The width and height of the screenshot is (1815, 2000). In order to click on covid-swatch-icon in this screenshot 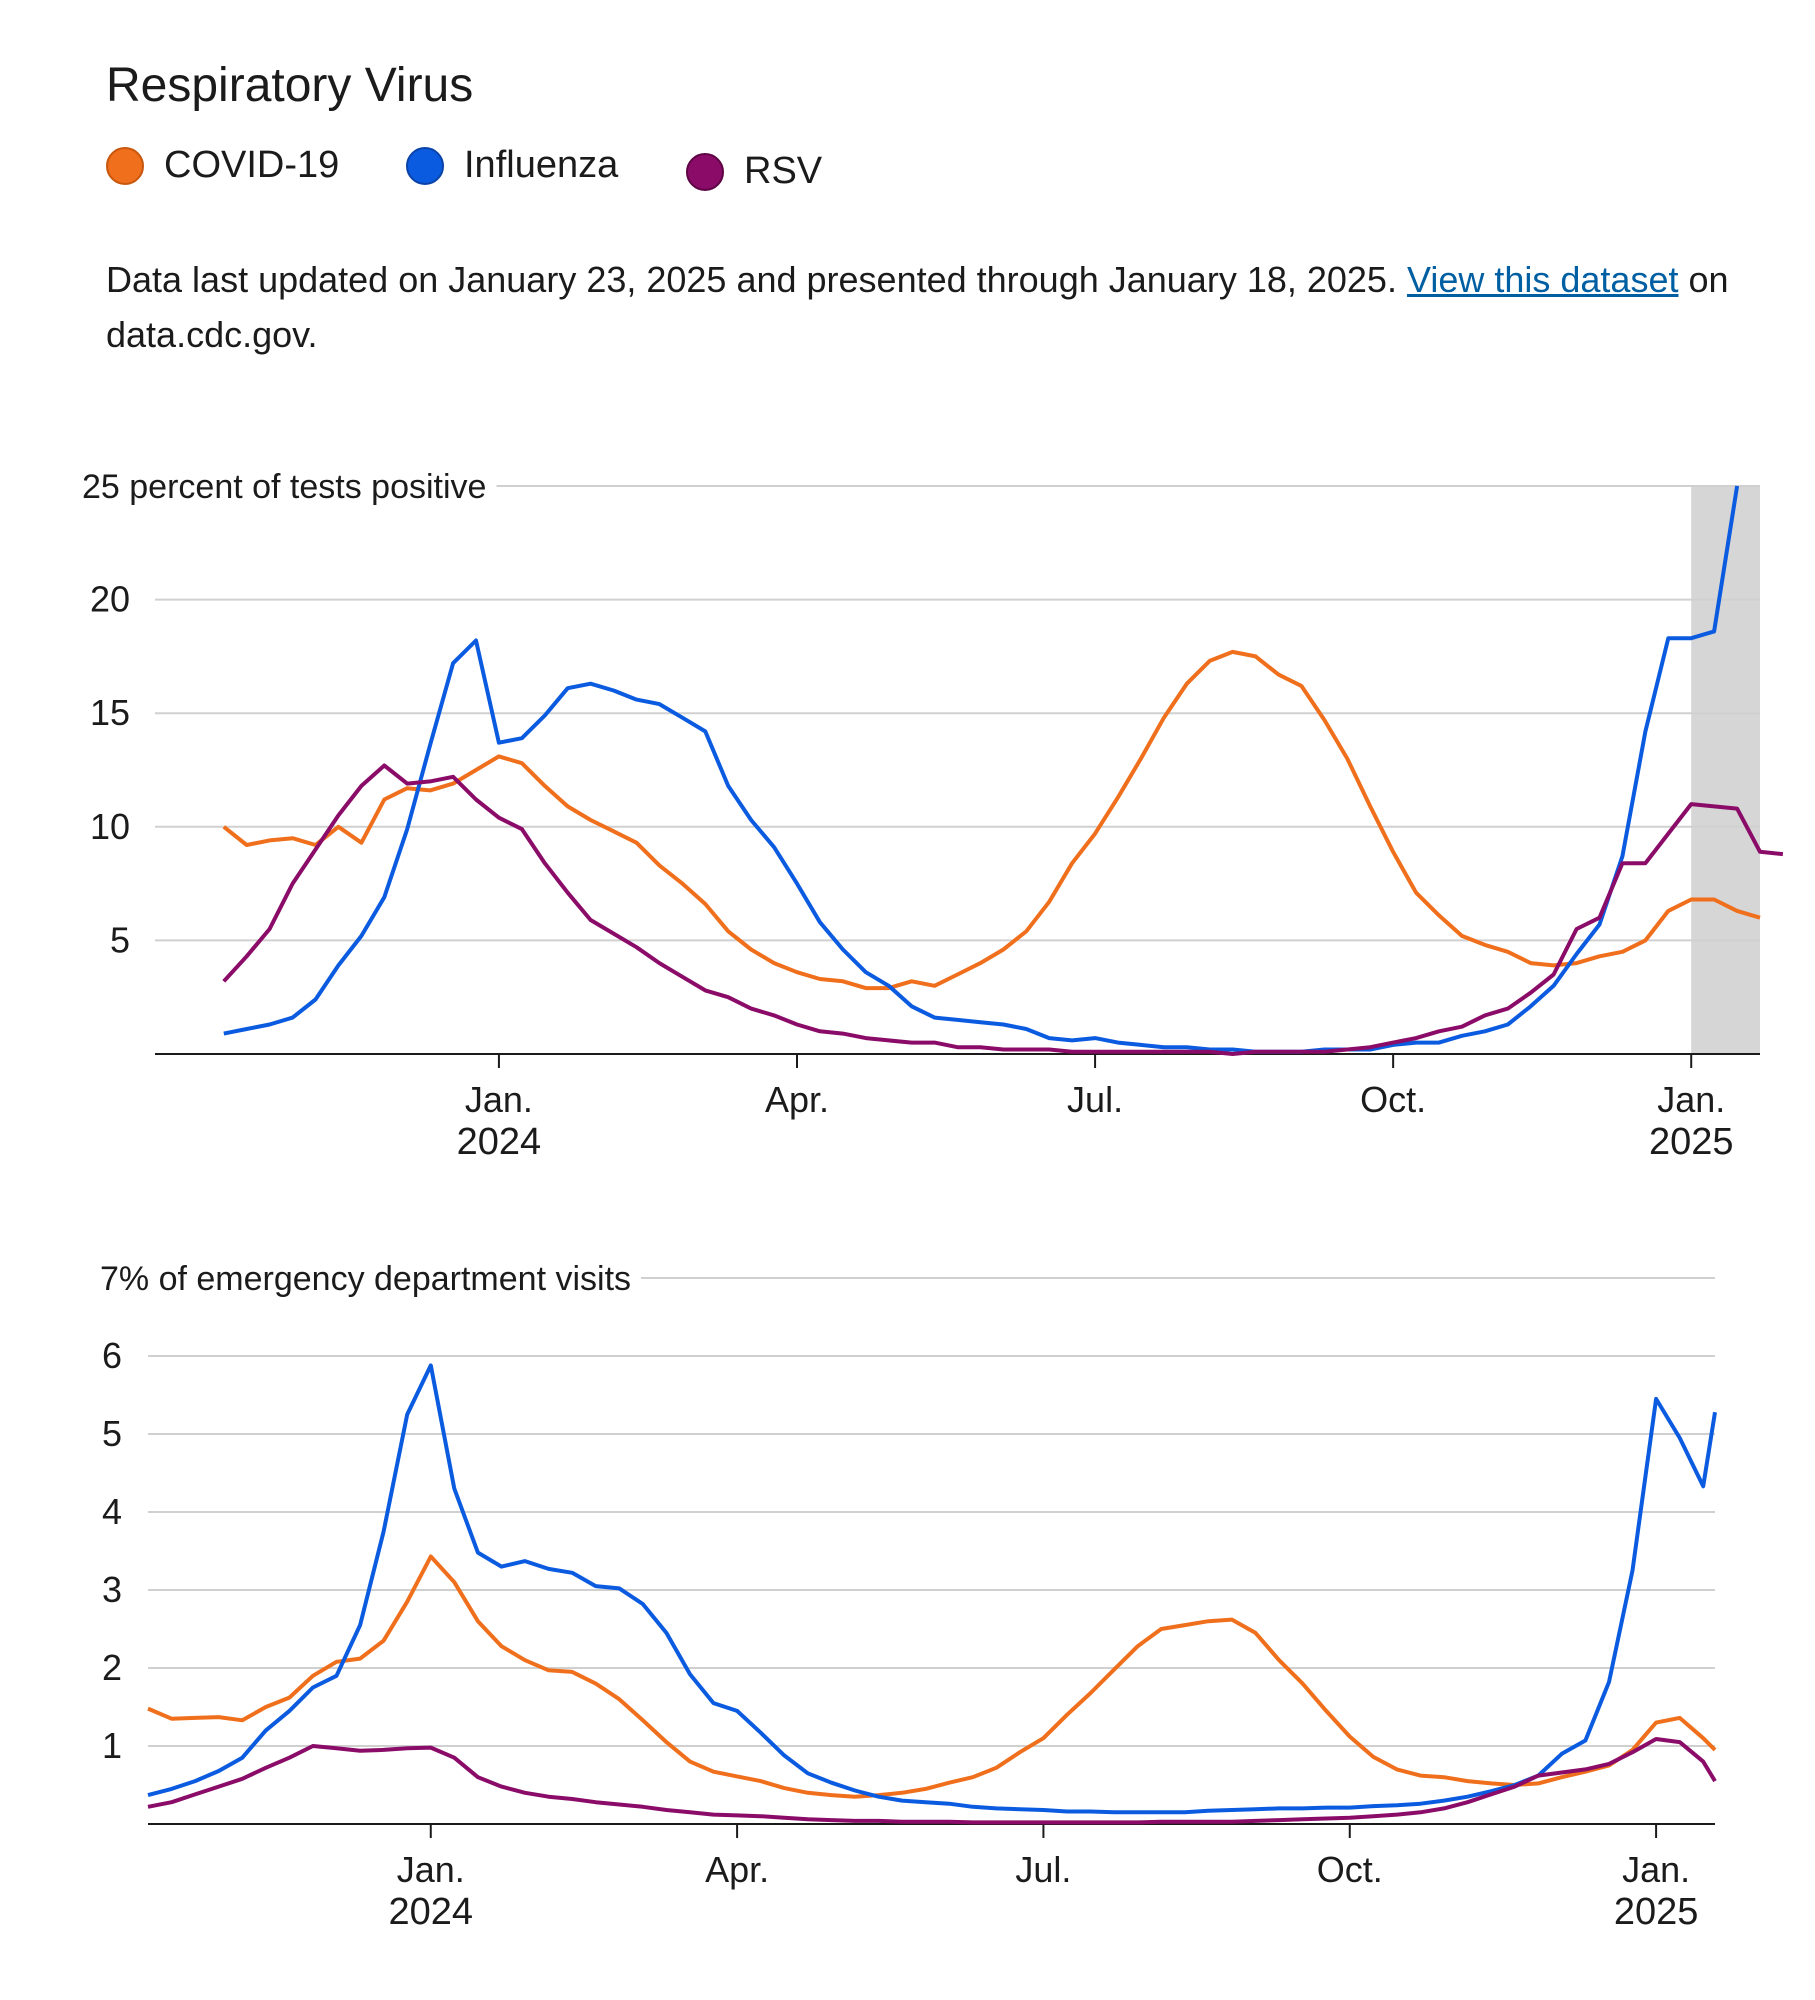, I will do `click(125, 165)`.